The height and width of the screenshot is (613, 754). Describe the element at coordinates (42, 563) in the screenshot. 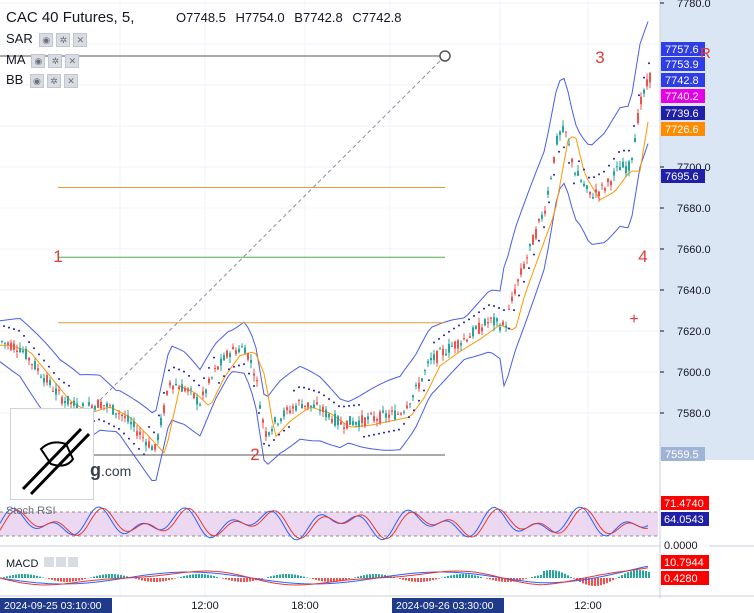

I see `macd-label: MACD` at that location.